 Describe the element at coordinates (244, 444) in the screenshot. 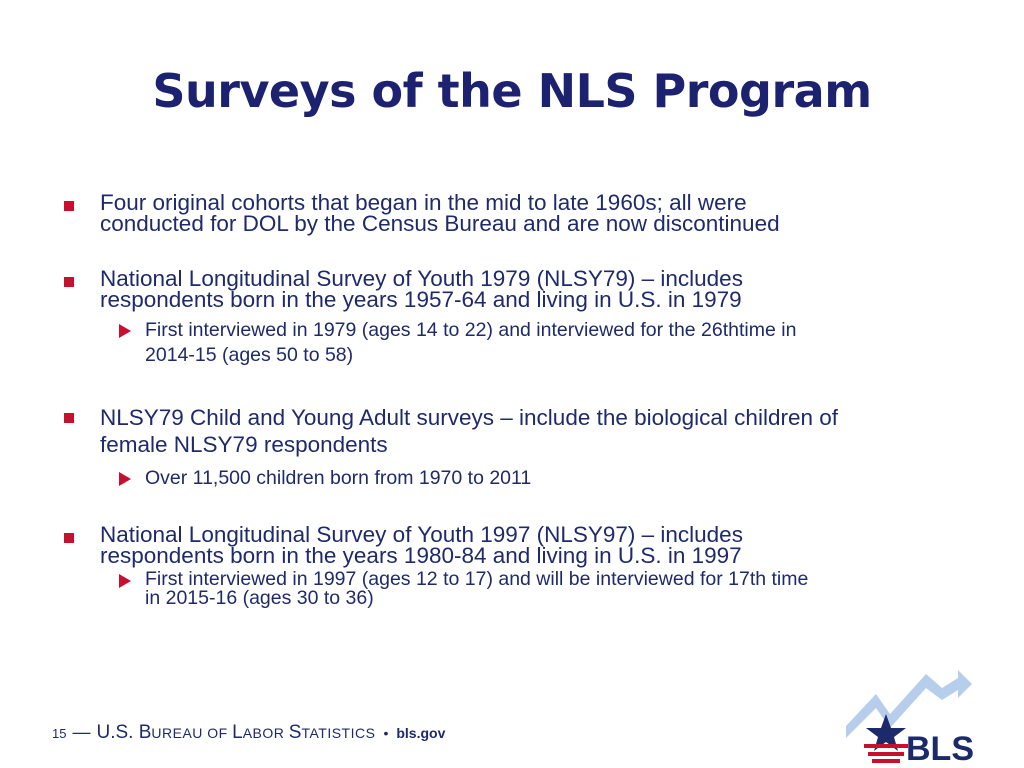

I see `bullet-line: female NLSY79 respondents` at that location.